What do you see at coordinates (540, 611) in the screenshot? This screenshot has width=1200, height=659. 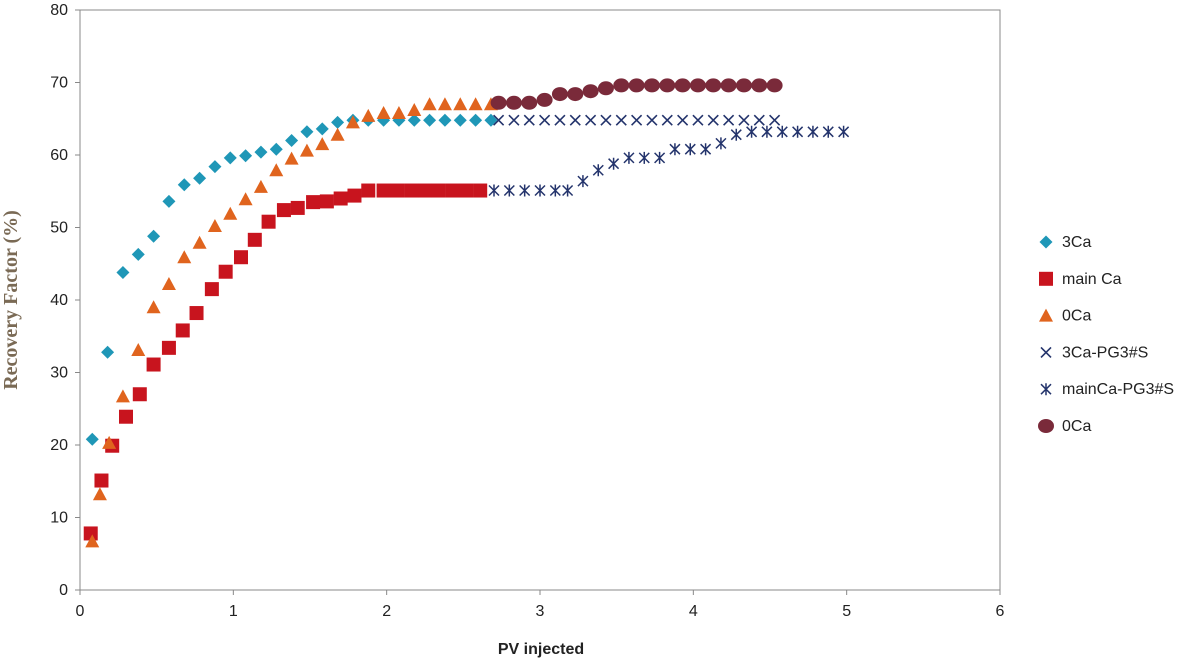 I see `x-tick-label: 3` at bounding box center [540, 611].